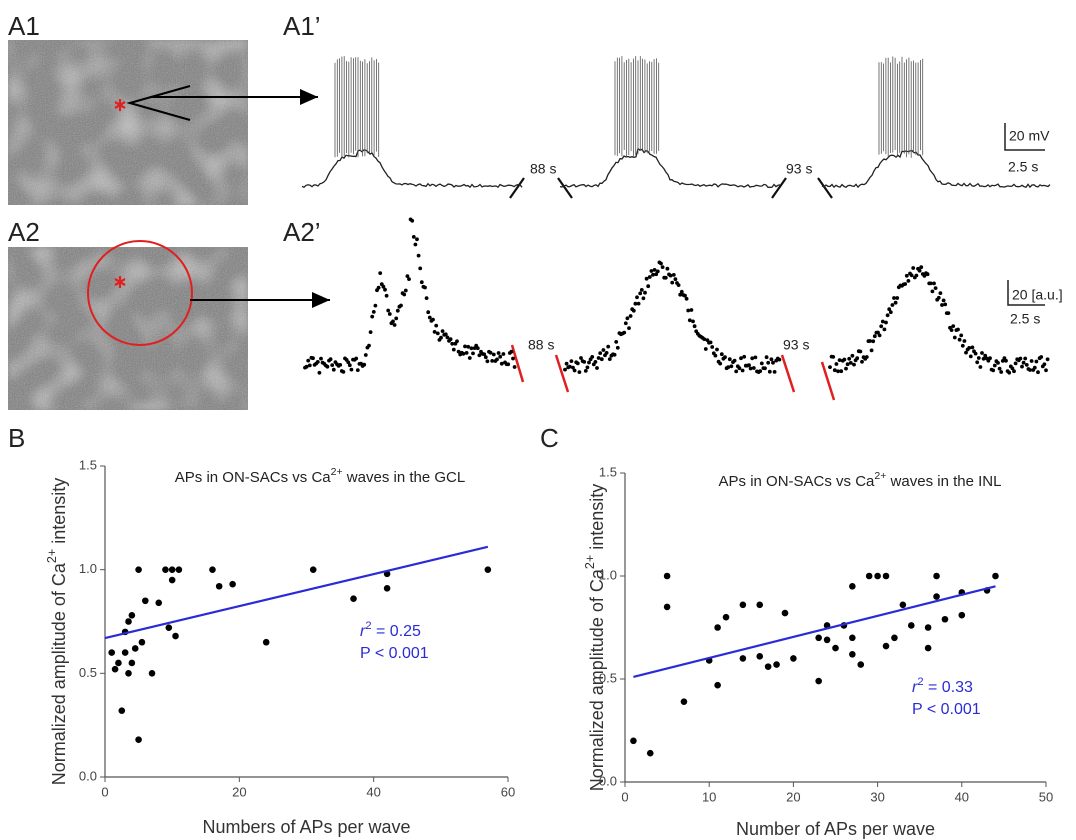 The width and height of the screenshot is (1076, 840). I want to click on text-part: waves in the INL, so click(943, 481).